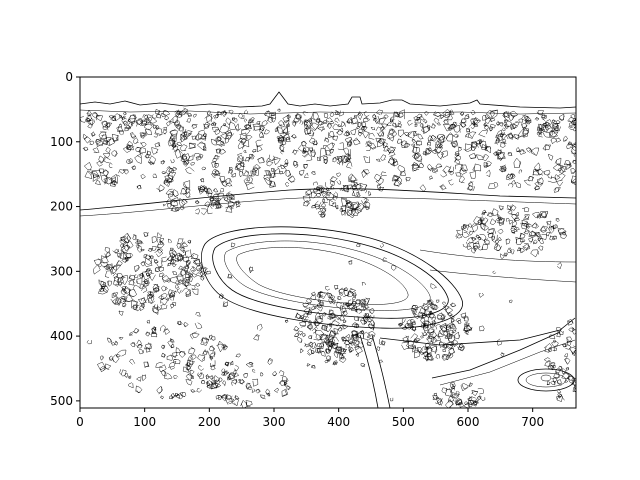 The image size is (640, 480). What do you see at coordinates (546, 380) in the screenshot?
I see `fountain` at bounding box center [546, 380].